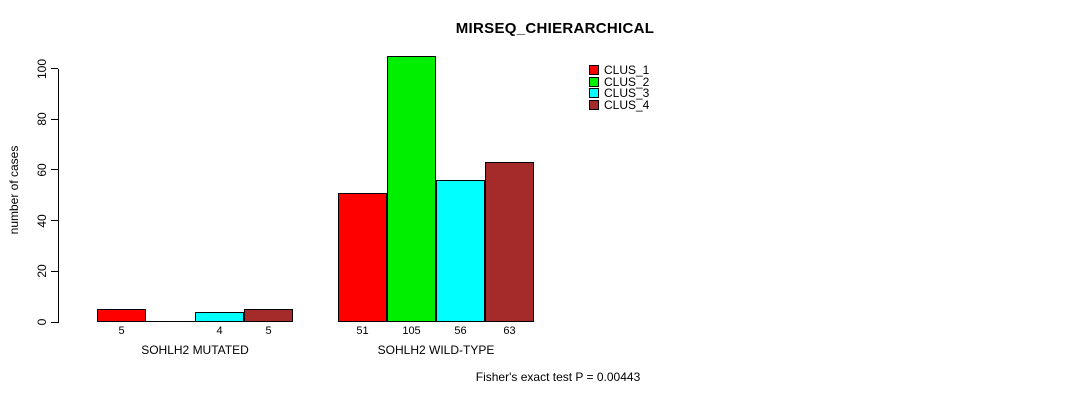  I want to click on y-tick-label: 40, so click(42, 220).